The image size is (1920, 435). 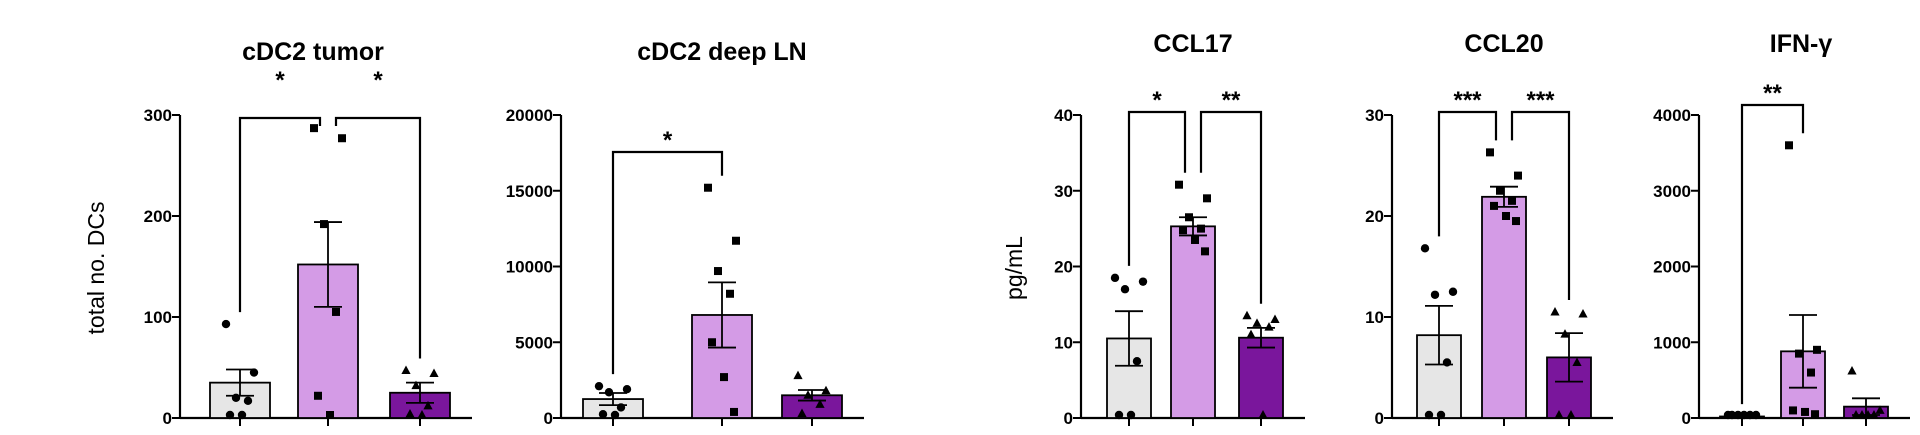 I want to click on y-tick-label: 2000, so click(x=1672, y=267).